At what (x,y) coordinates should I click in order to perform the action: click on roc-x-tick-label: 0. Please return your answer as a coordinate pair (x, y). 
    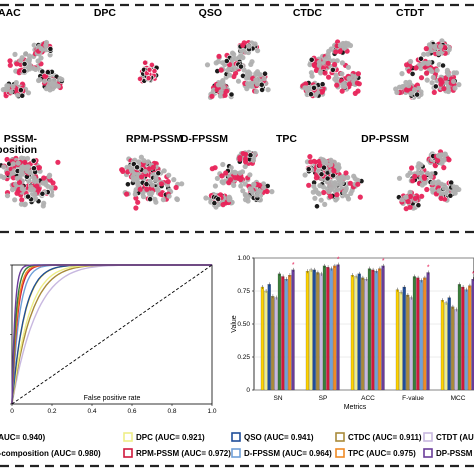
    Looking at the image, I should click on (12, 411).